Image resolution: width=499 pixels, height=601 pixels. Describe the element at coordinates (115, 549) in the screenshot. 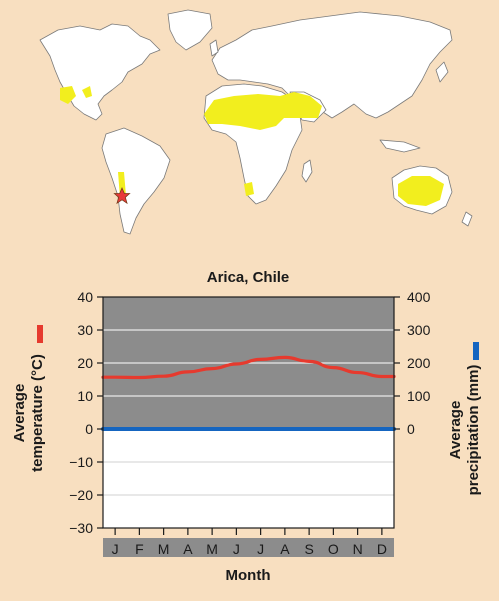

I see `x-tick-label-0: J` at that location.